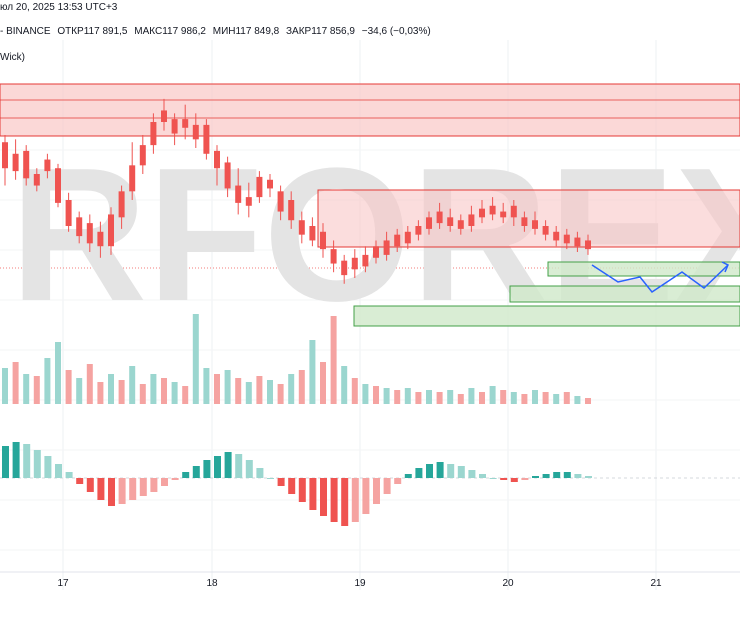 Image resolution: width=740 pixels, height=620 pixels. I want to click on x-axis-label: 21, so click(656, 583).